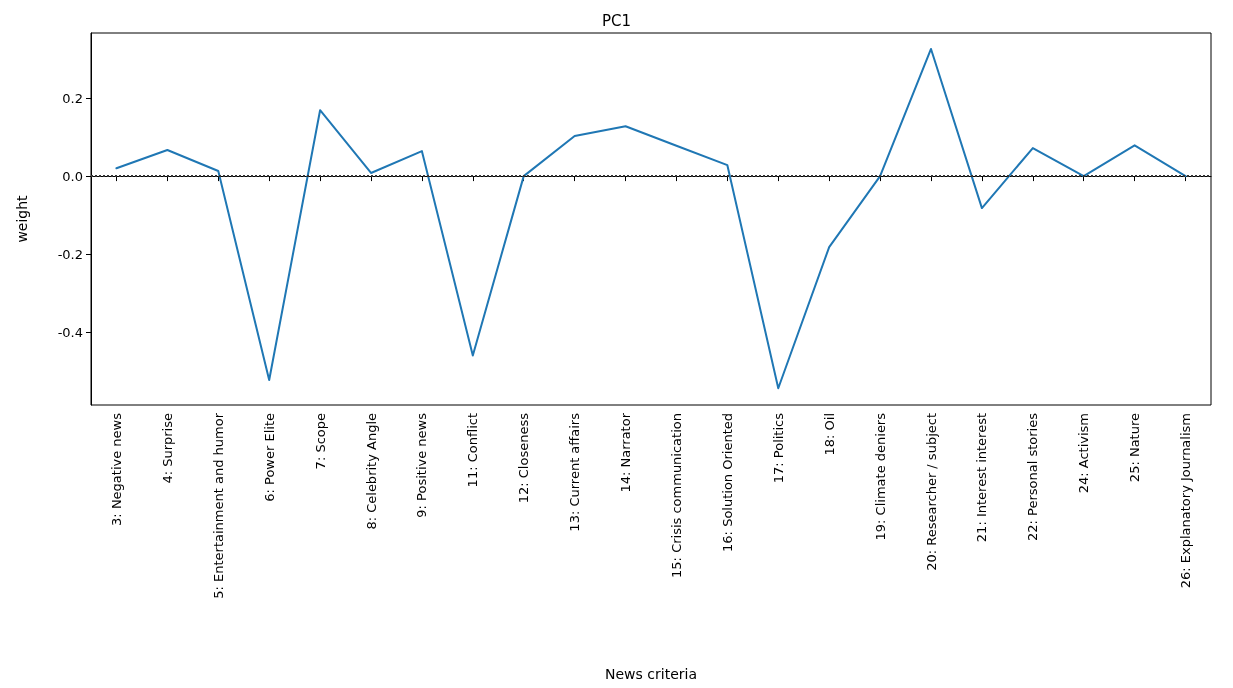 This screenshot has height=688, width=1233. I want to click on y-tick-label: -0.2, so click(70, 254).